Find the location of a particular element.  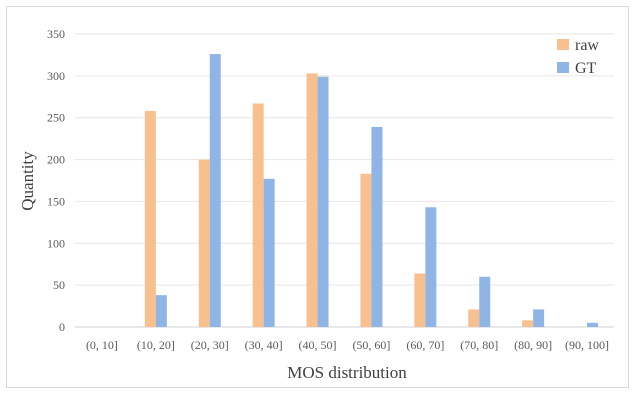

y-tick-labels: 0 50 100 150 200 250 300 350 is located at coordinates (56, 180).